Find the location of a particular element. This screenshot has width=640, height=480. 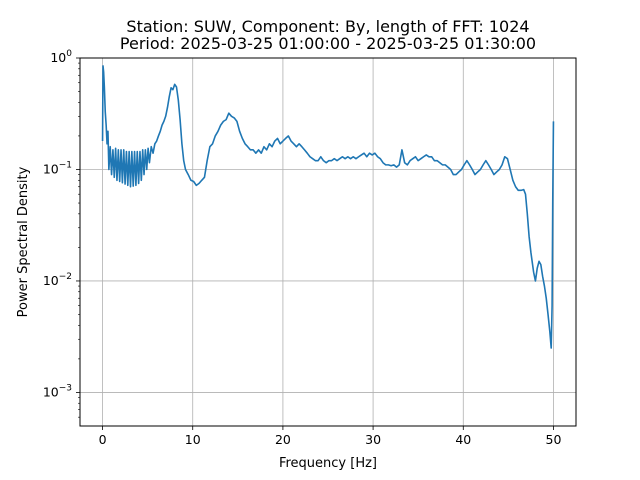

x-tick-label: 0 is located at coordinates (103, 439).